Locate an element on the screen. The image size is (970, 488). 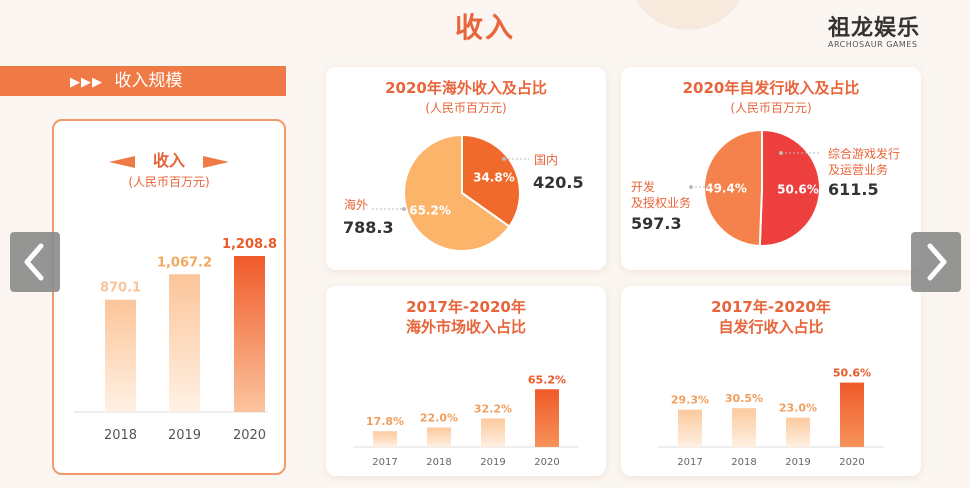
self-publish-pie-title: 2020年自发行收入及占比 is located at coordinates (771, 88).